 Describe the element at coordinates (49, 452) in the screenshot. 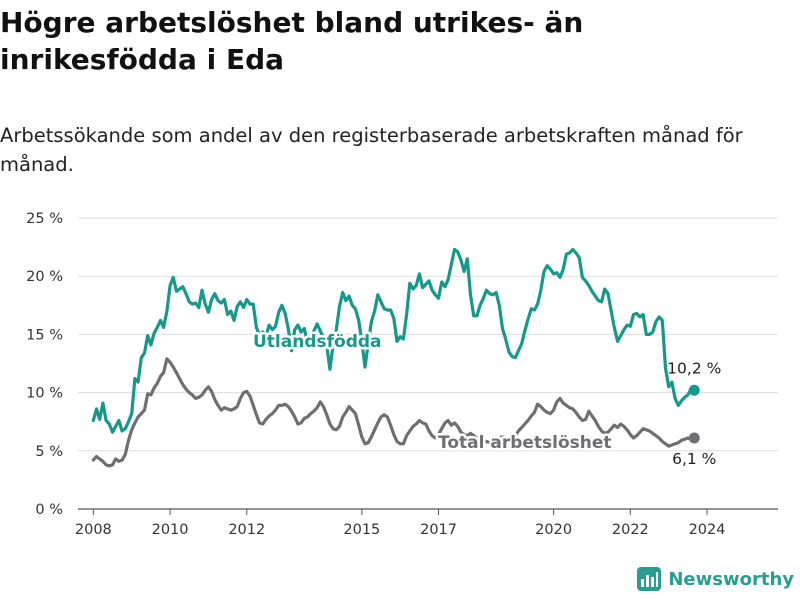

I see `y-tick-label: 5 %` at that location.